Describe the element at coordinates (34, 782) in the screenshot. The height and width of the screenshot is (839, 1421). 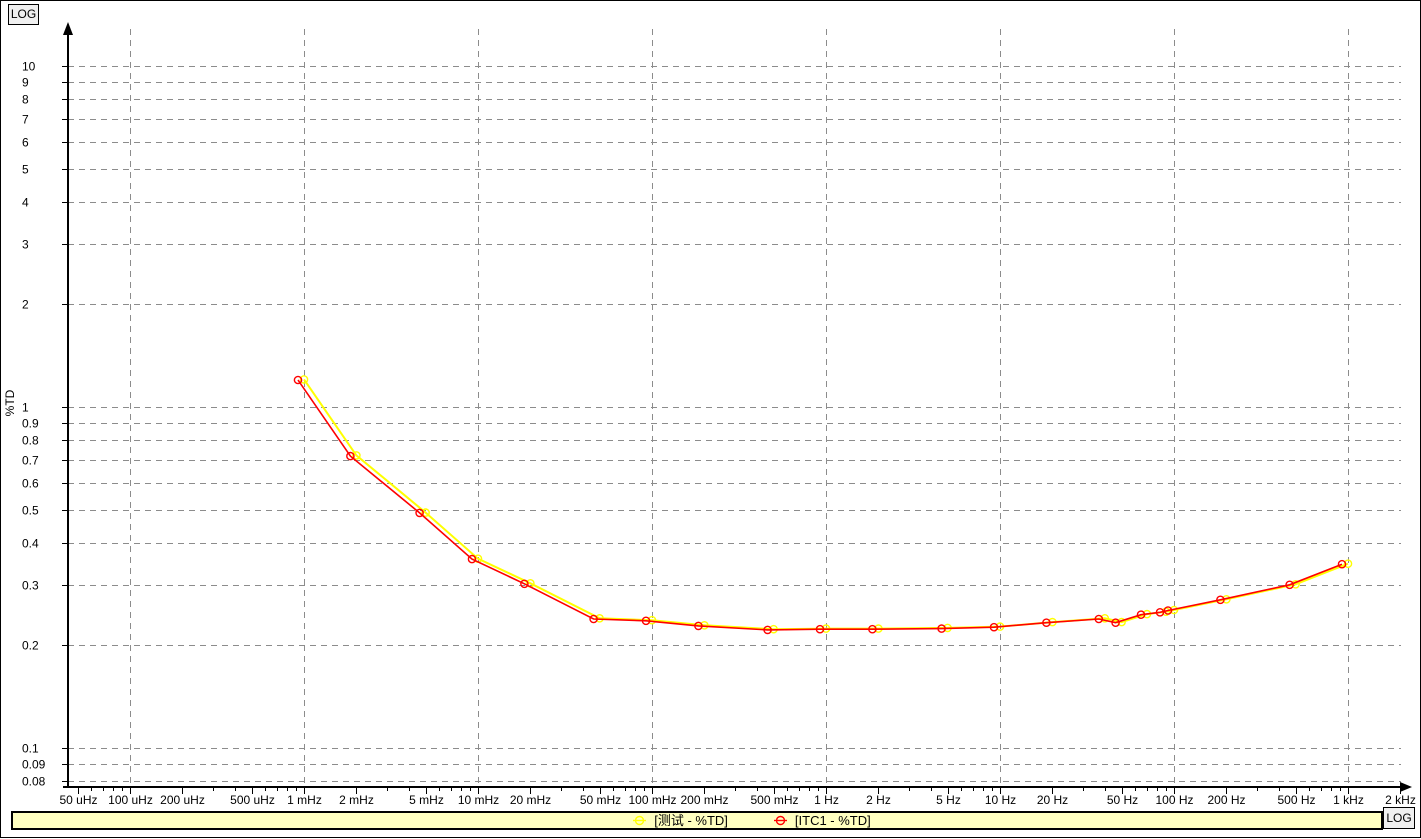
I see `svg-text: 0.08` at that location.